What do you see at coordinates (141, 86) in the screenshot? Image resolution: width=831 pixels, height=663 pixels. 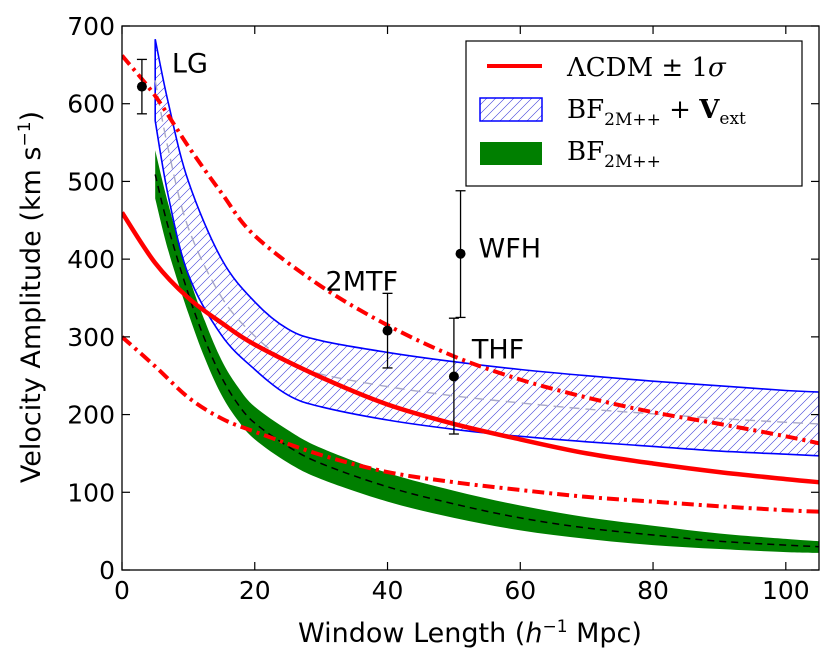 I see `point-lg` at bounding box center [141, 86].